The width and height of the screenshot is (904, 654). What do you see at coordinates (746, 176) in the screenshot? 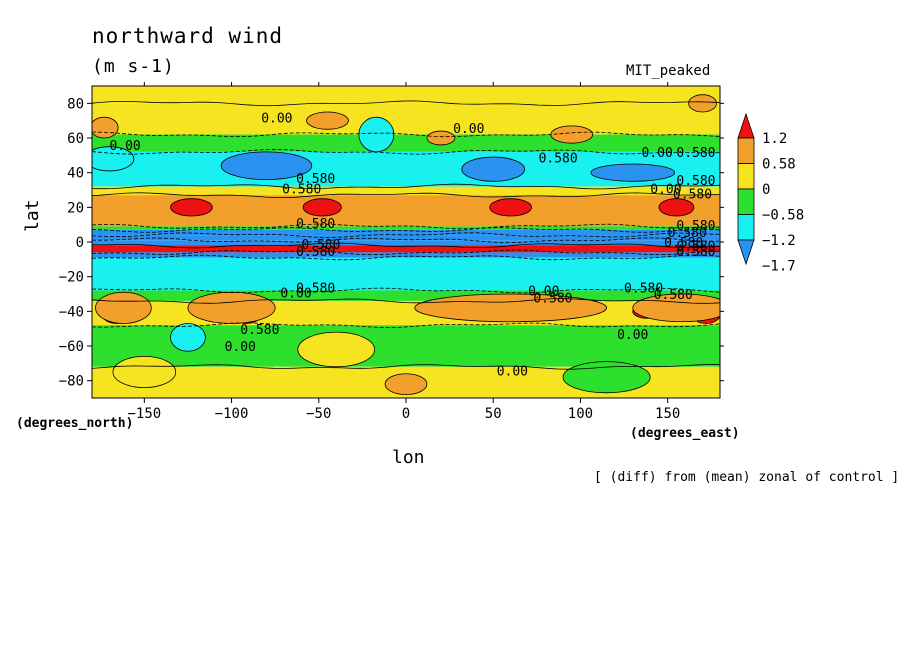
I see `colorbar-bin-yellow` at bounding box center [746, 176].